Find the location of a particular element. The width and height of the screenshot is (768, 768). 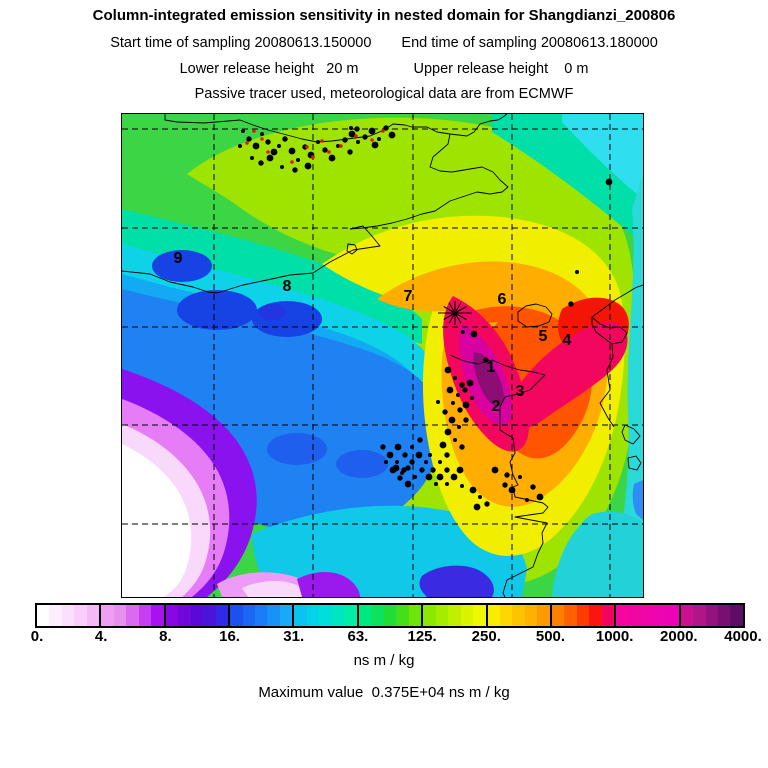

colorbar-tick-label: 8. is located at coordinates (165, 636).